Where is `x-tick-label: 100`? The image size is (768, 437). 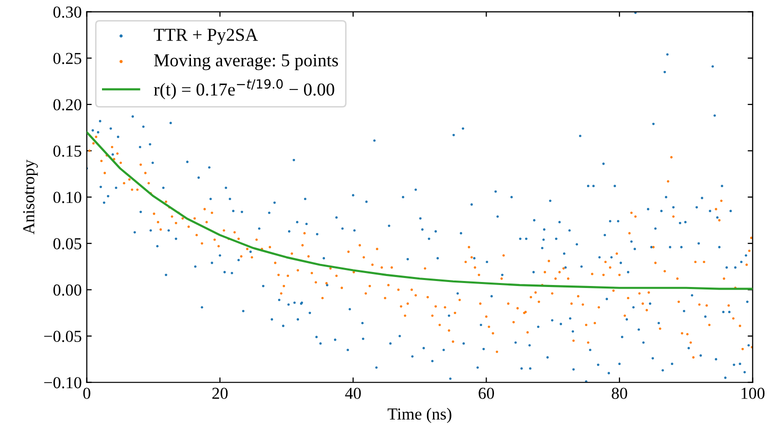 x-tick-label: 100 is located at coordinates (753, 393).